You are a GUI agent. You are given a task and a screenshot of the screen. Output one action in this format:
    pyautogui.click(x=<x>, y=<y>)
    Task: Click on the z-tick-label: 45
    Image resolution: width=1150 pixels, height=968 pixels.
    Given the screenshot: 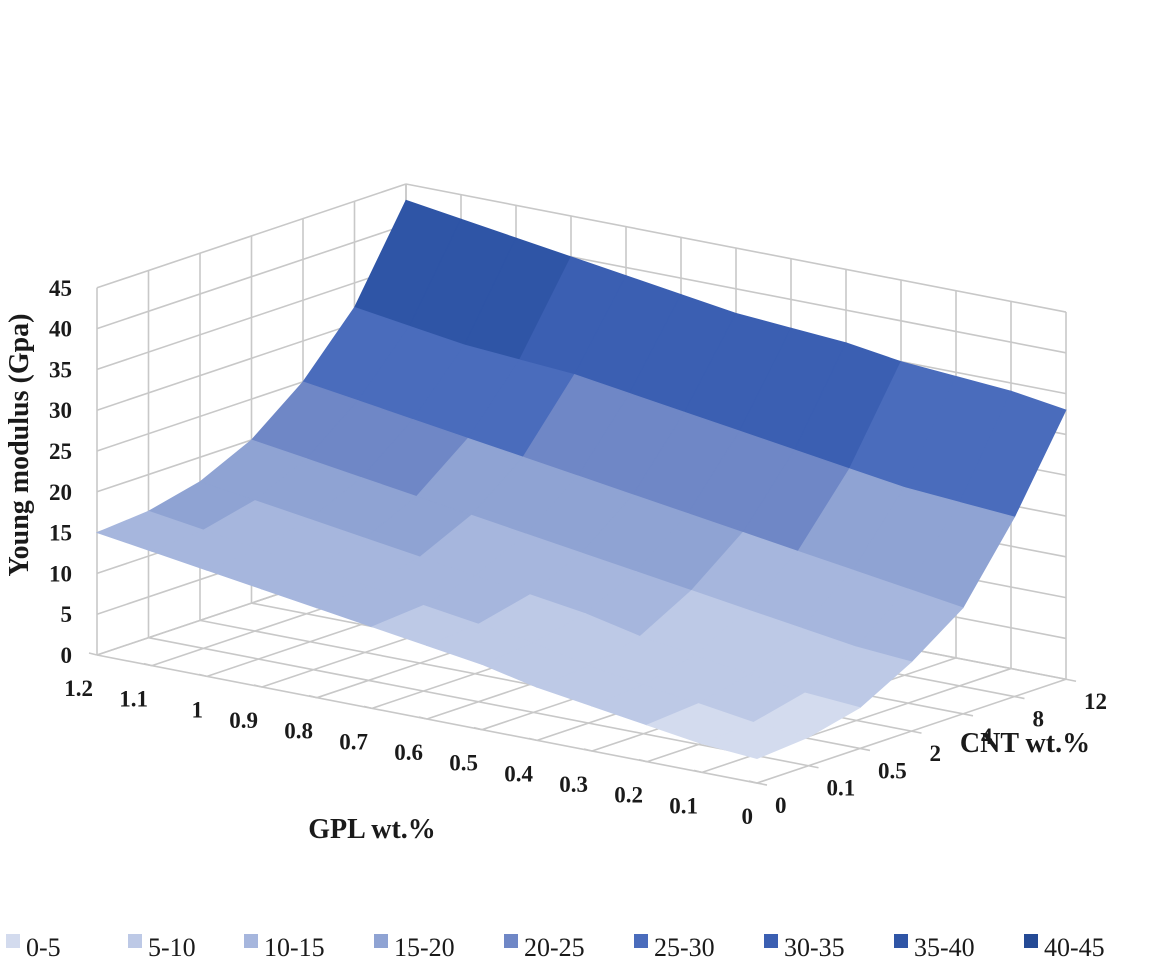 What is the action you would take?
    pyautogui.click(x=60, y=288)
    